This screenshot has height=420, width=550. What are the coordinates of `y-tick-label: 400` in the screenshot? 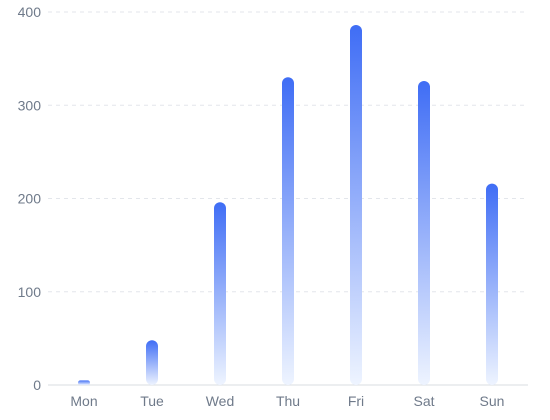 It's located at (30, 12).